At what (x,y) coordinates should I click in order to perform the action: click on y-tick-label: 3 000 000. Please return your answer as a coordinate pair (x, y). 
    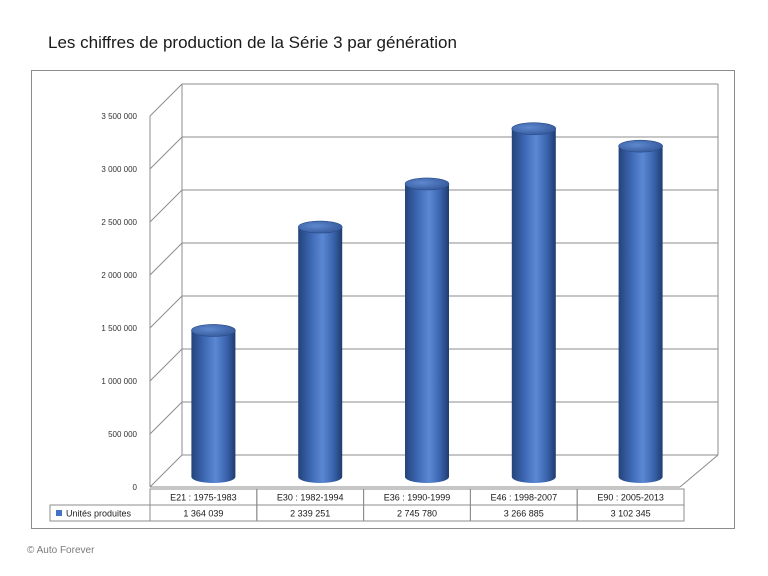
    Looking at the image, I should click on (119, 169).